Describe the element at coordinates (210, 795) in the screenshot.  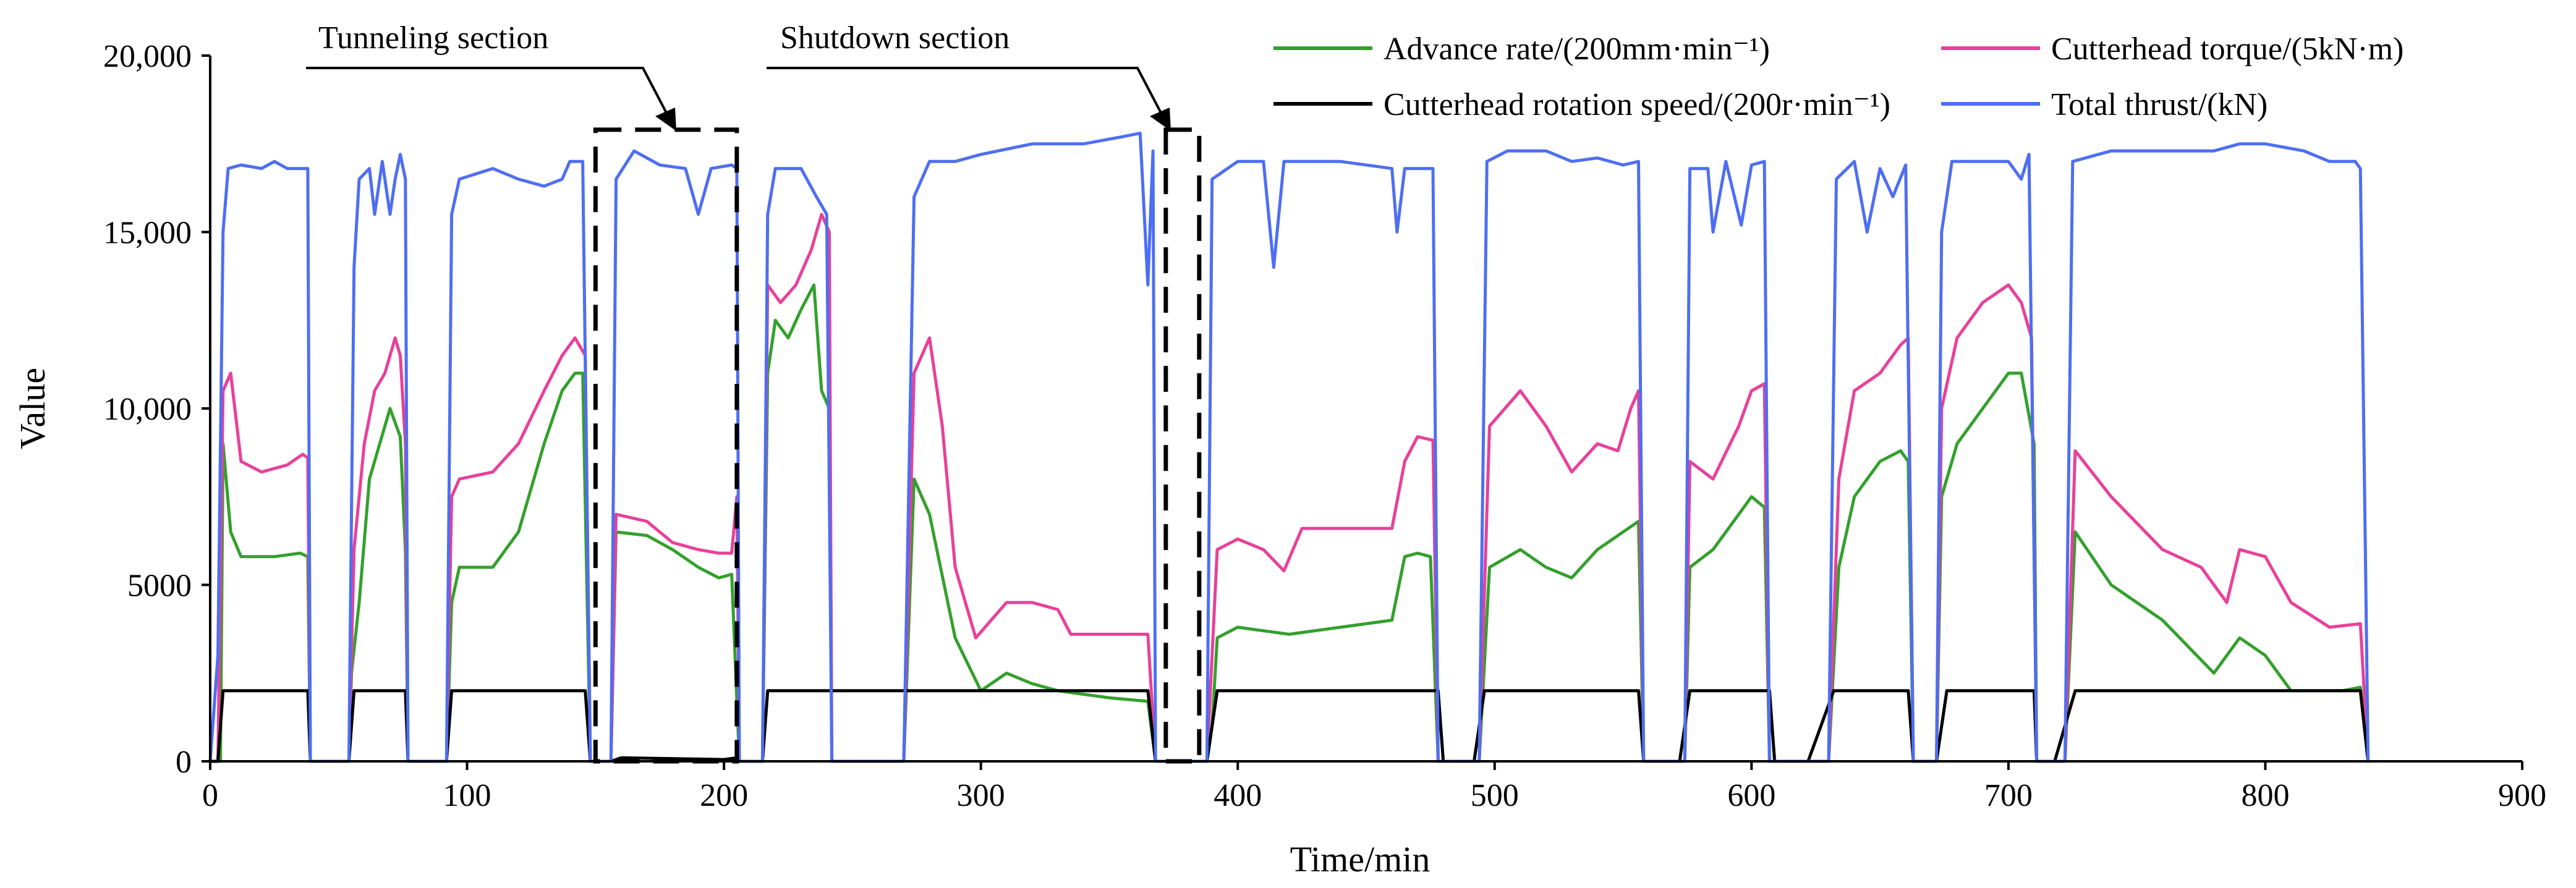
I see `x-tick-label: 0` at that location.